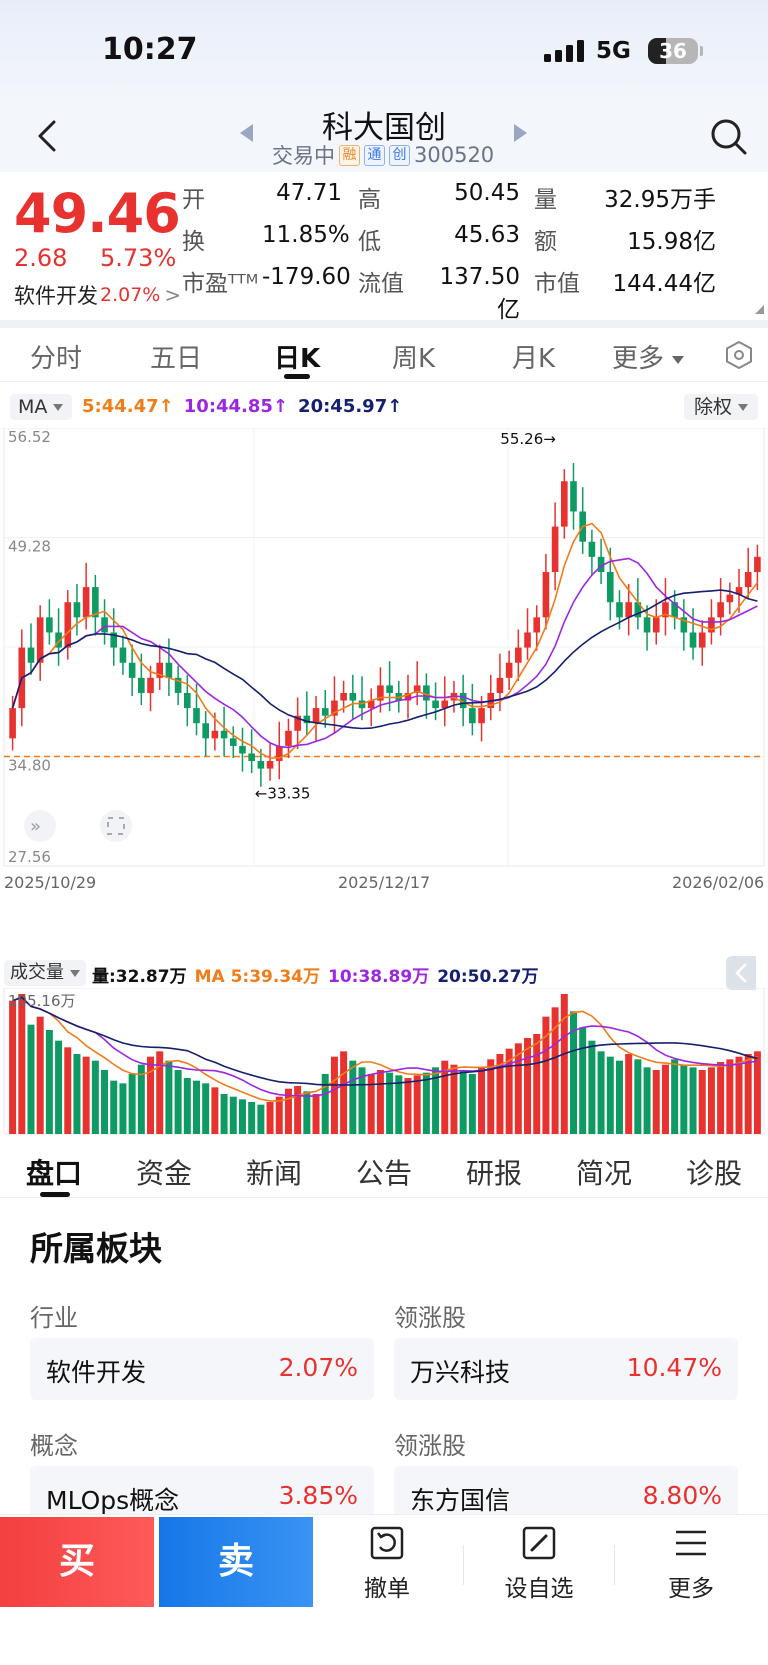 Image resolution: width=768 pixels, height=1665 pixels. Describe the element at coordinates (41, 407) in the screenshot. I see `ma-selector: MA` at that location.